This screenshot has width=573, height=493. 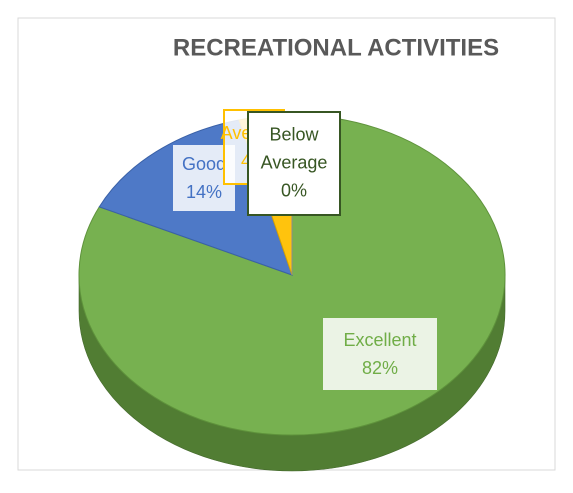 What do you see at coordinates (336, 47) in the screenshot?
I see `chart-title: RECREATIONAL ACTIVITIES` at bounding box center [336, 47].